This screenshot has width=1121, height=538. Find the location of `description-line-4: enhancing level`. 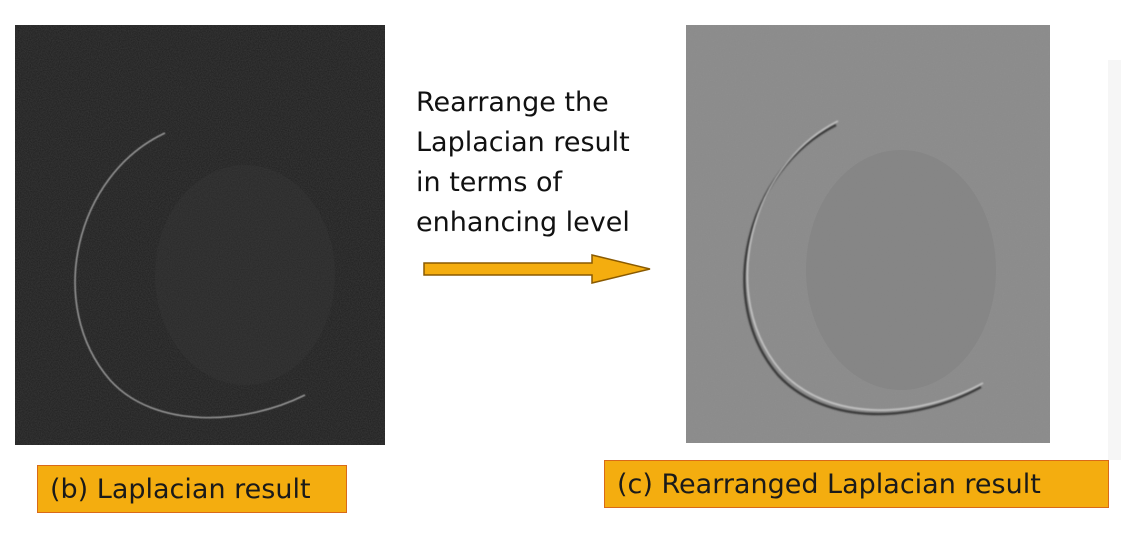

description-line-4: enhancing level is located at coordinates (523, 222).